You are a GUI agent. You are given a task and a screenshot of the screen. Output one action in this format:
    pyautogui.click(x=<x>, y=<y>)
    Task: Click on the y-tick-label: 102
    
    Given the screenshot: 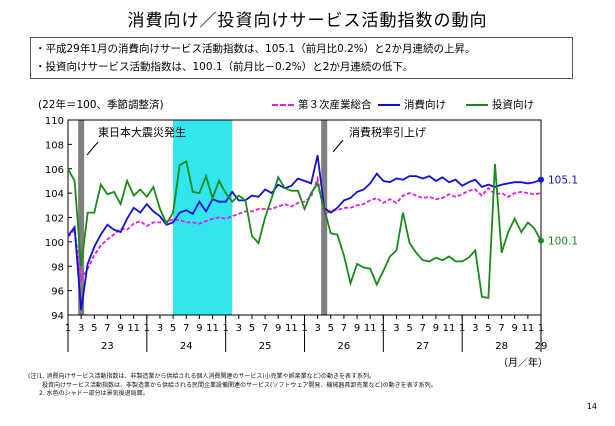 What is the action you would take?
    pyautogui.click(x=54, y=219)
    